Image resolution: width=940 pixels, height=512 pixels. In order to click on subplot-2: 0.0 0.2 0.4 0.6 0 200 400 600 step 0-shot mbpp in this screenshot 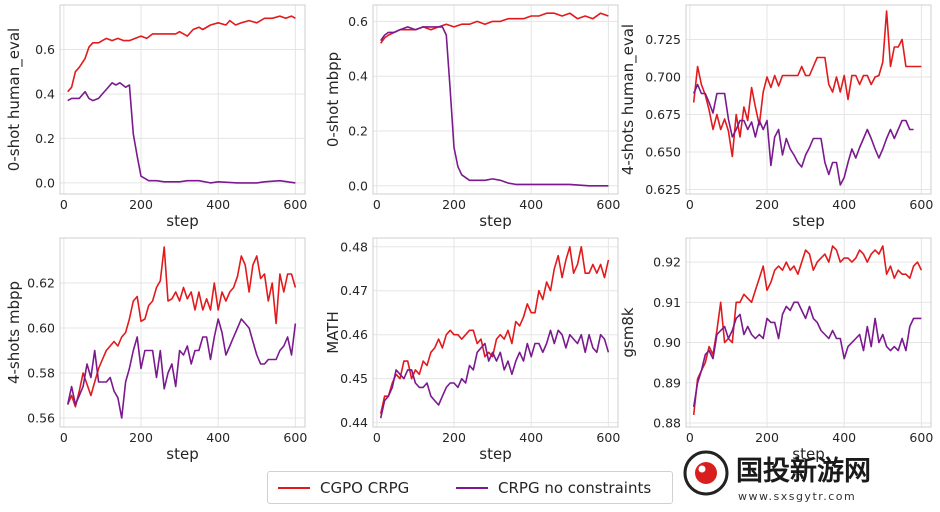, I will do `click(472, 117)`.